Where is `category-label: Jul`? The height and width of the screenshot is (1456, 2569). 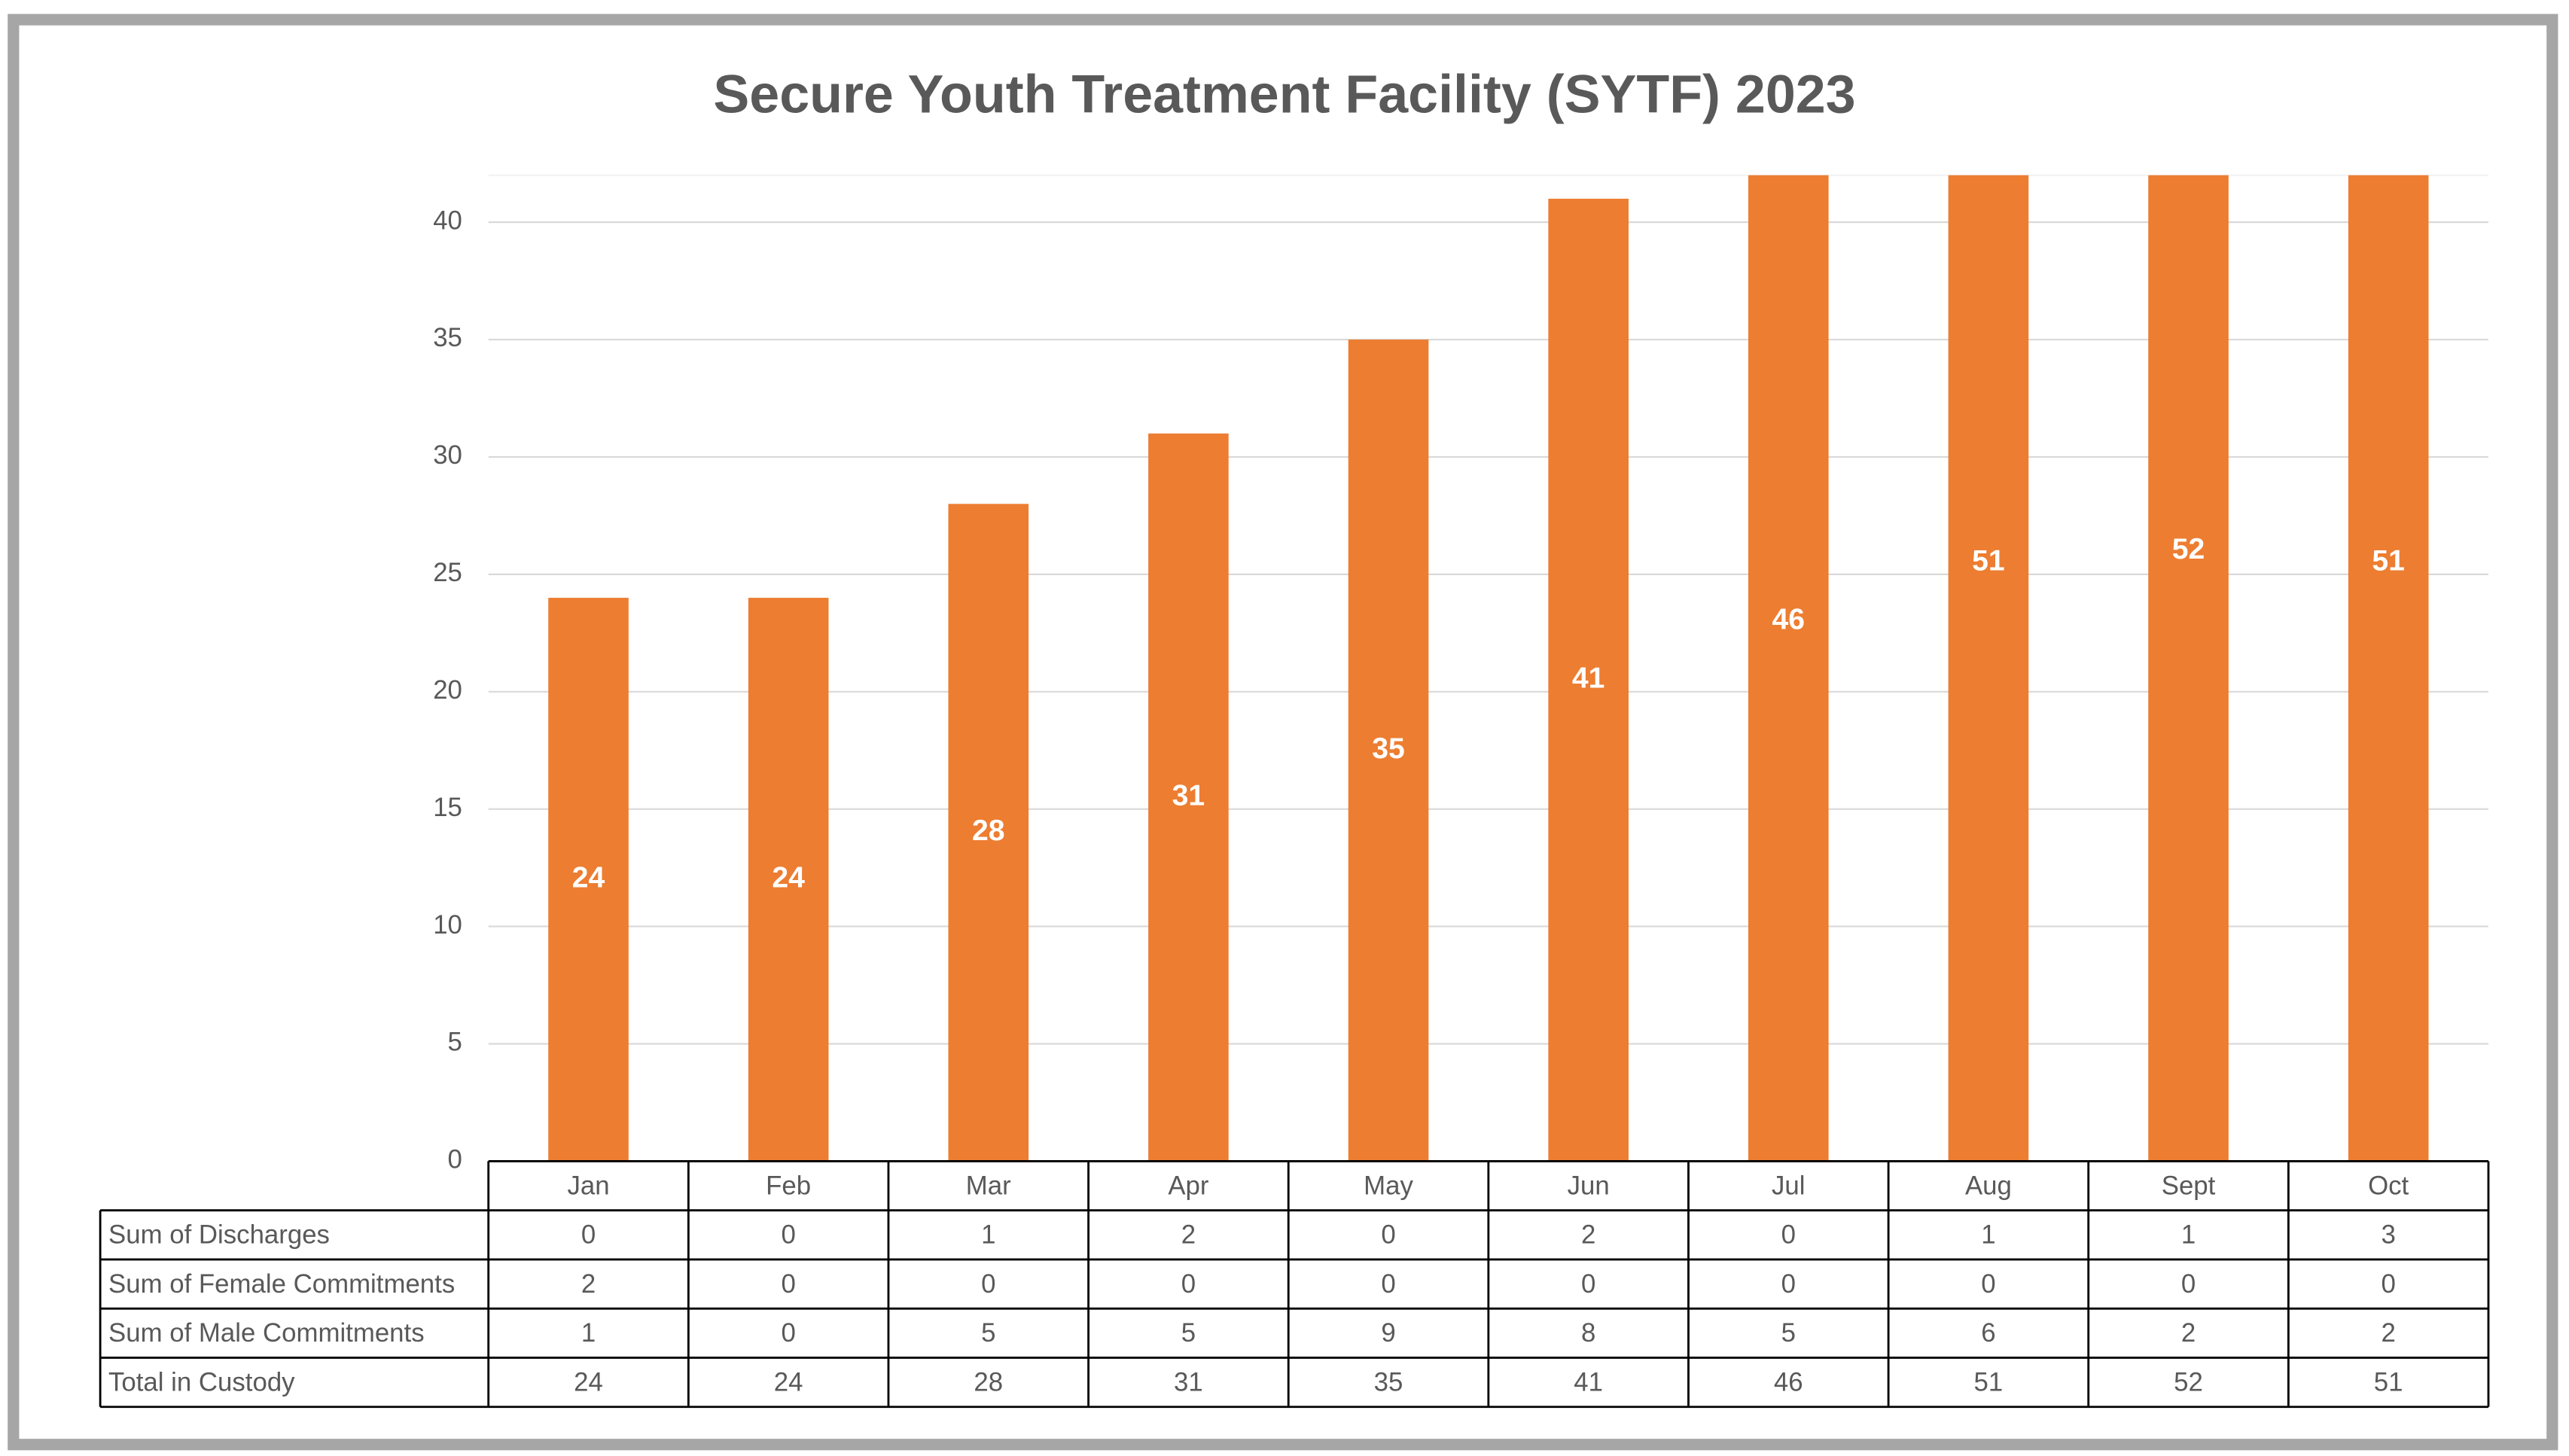
category-label: Jul is located at coordinates (1789, 1185).